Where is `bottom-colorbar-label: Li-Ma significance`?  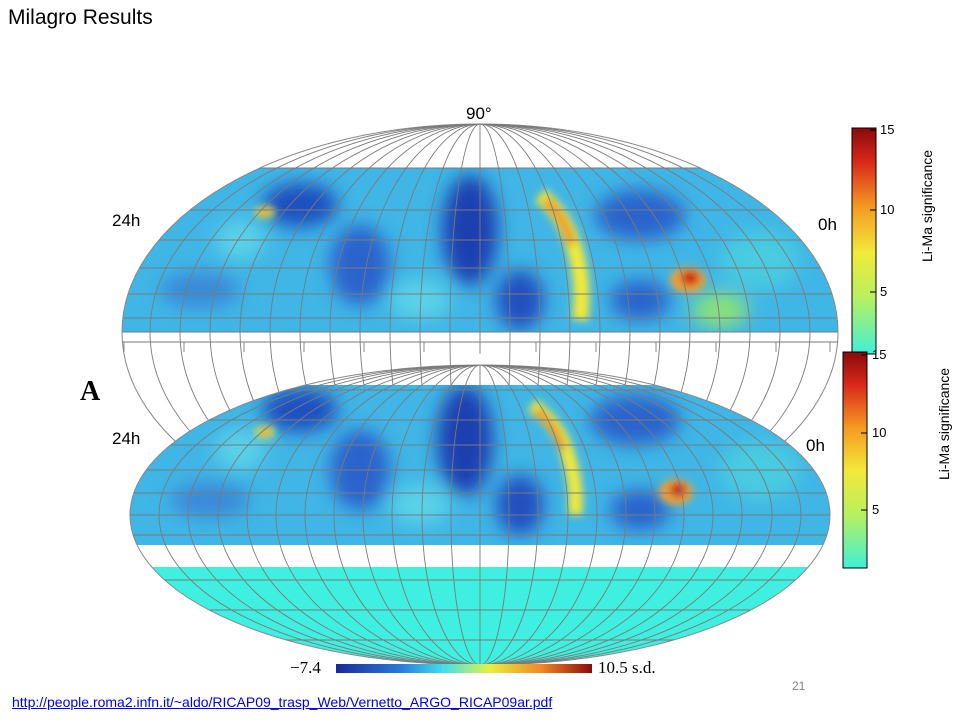
bottom-colorbar-label: Li-Ma significance is located at coordinates (944, 423).